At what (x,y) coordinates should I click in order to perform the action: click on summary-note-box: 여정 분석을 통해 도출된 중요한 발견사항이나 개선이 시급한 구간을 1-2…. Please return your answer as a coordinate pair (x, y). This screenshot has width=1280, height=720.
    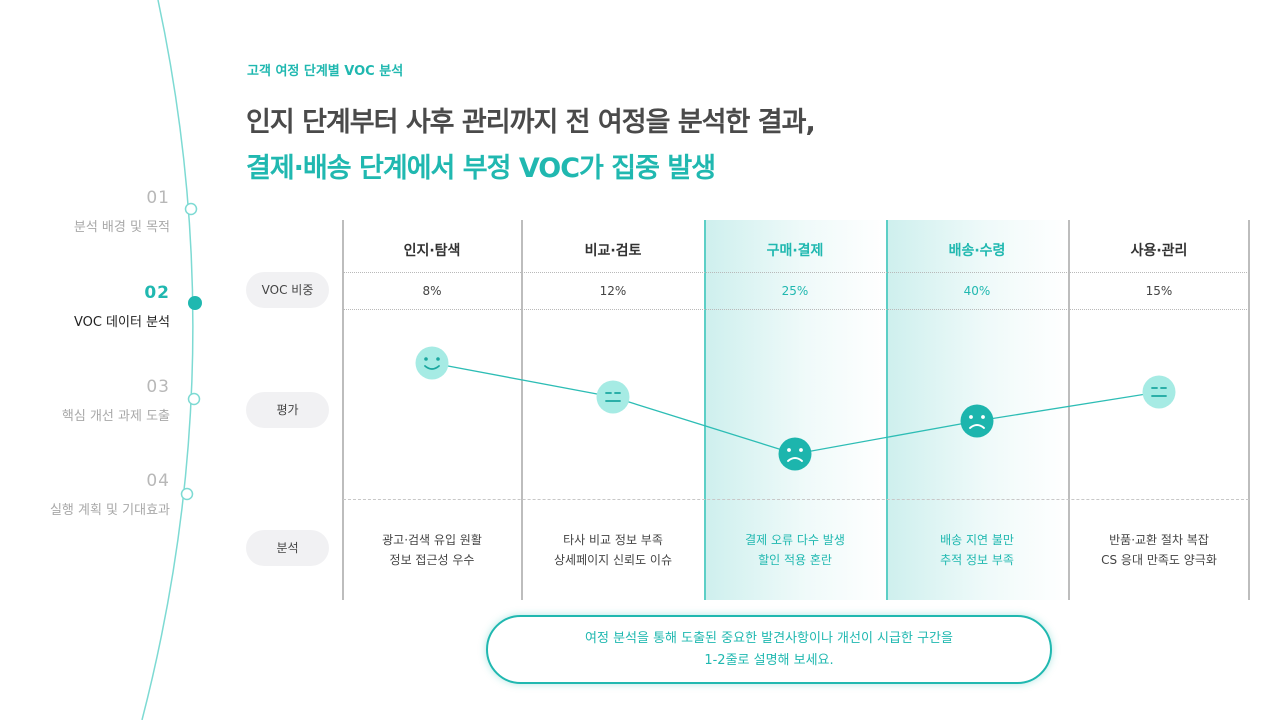
    Looking at the image, I should click on (769, 649).